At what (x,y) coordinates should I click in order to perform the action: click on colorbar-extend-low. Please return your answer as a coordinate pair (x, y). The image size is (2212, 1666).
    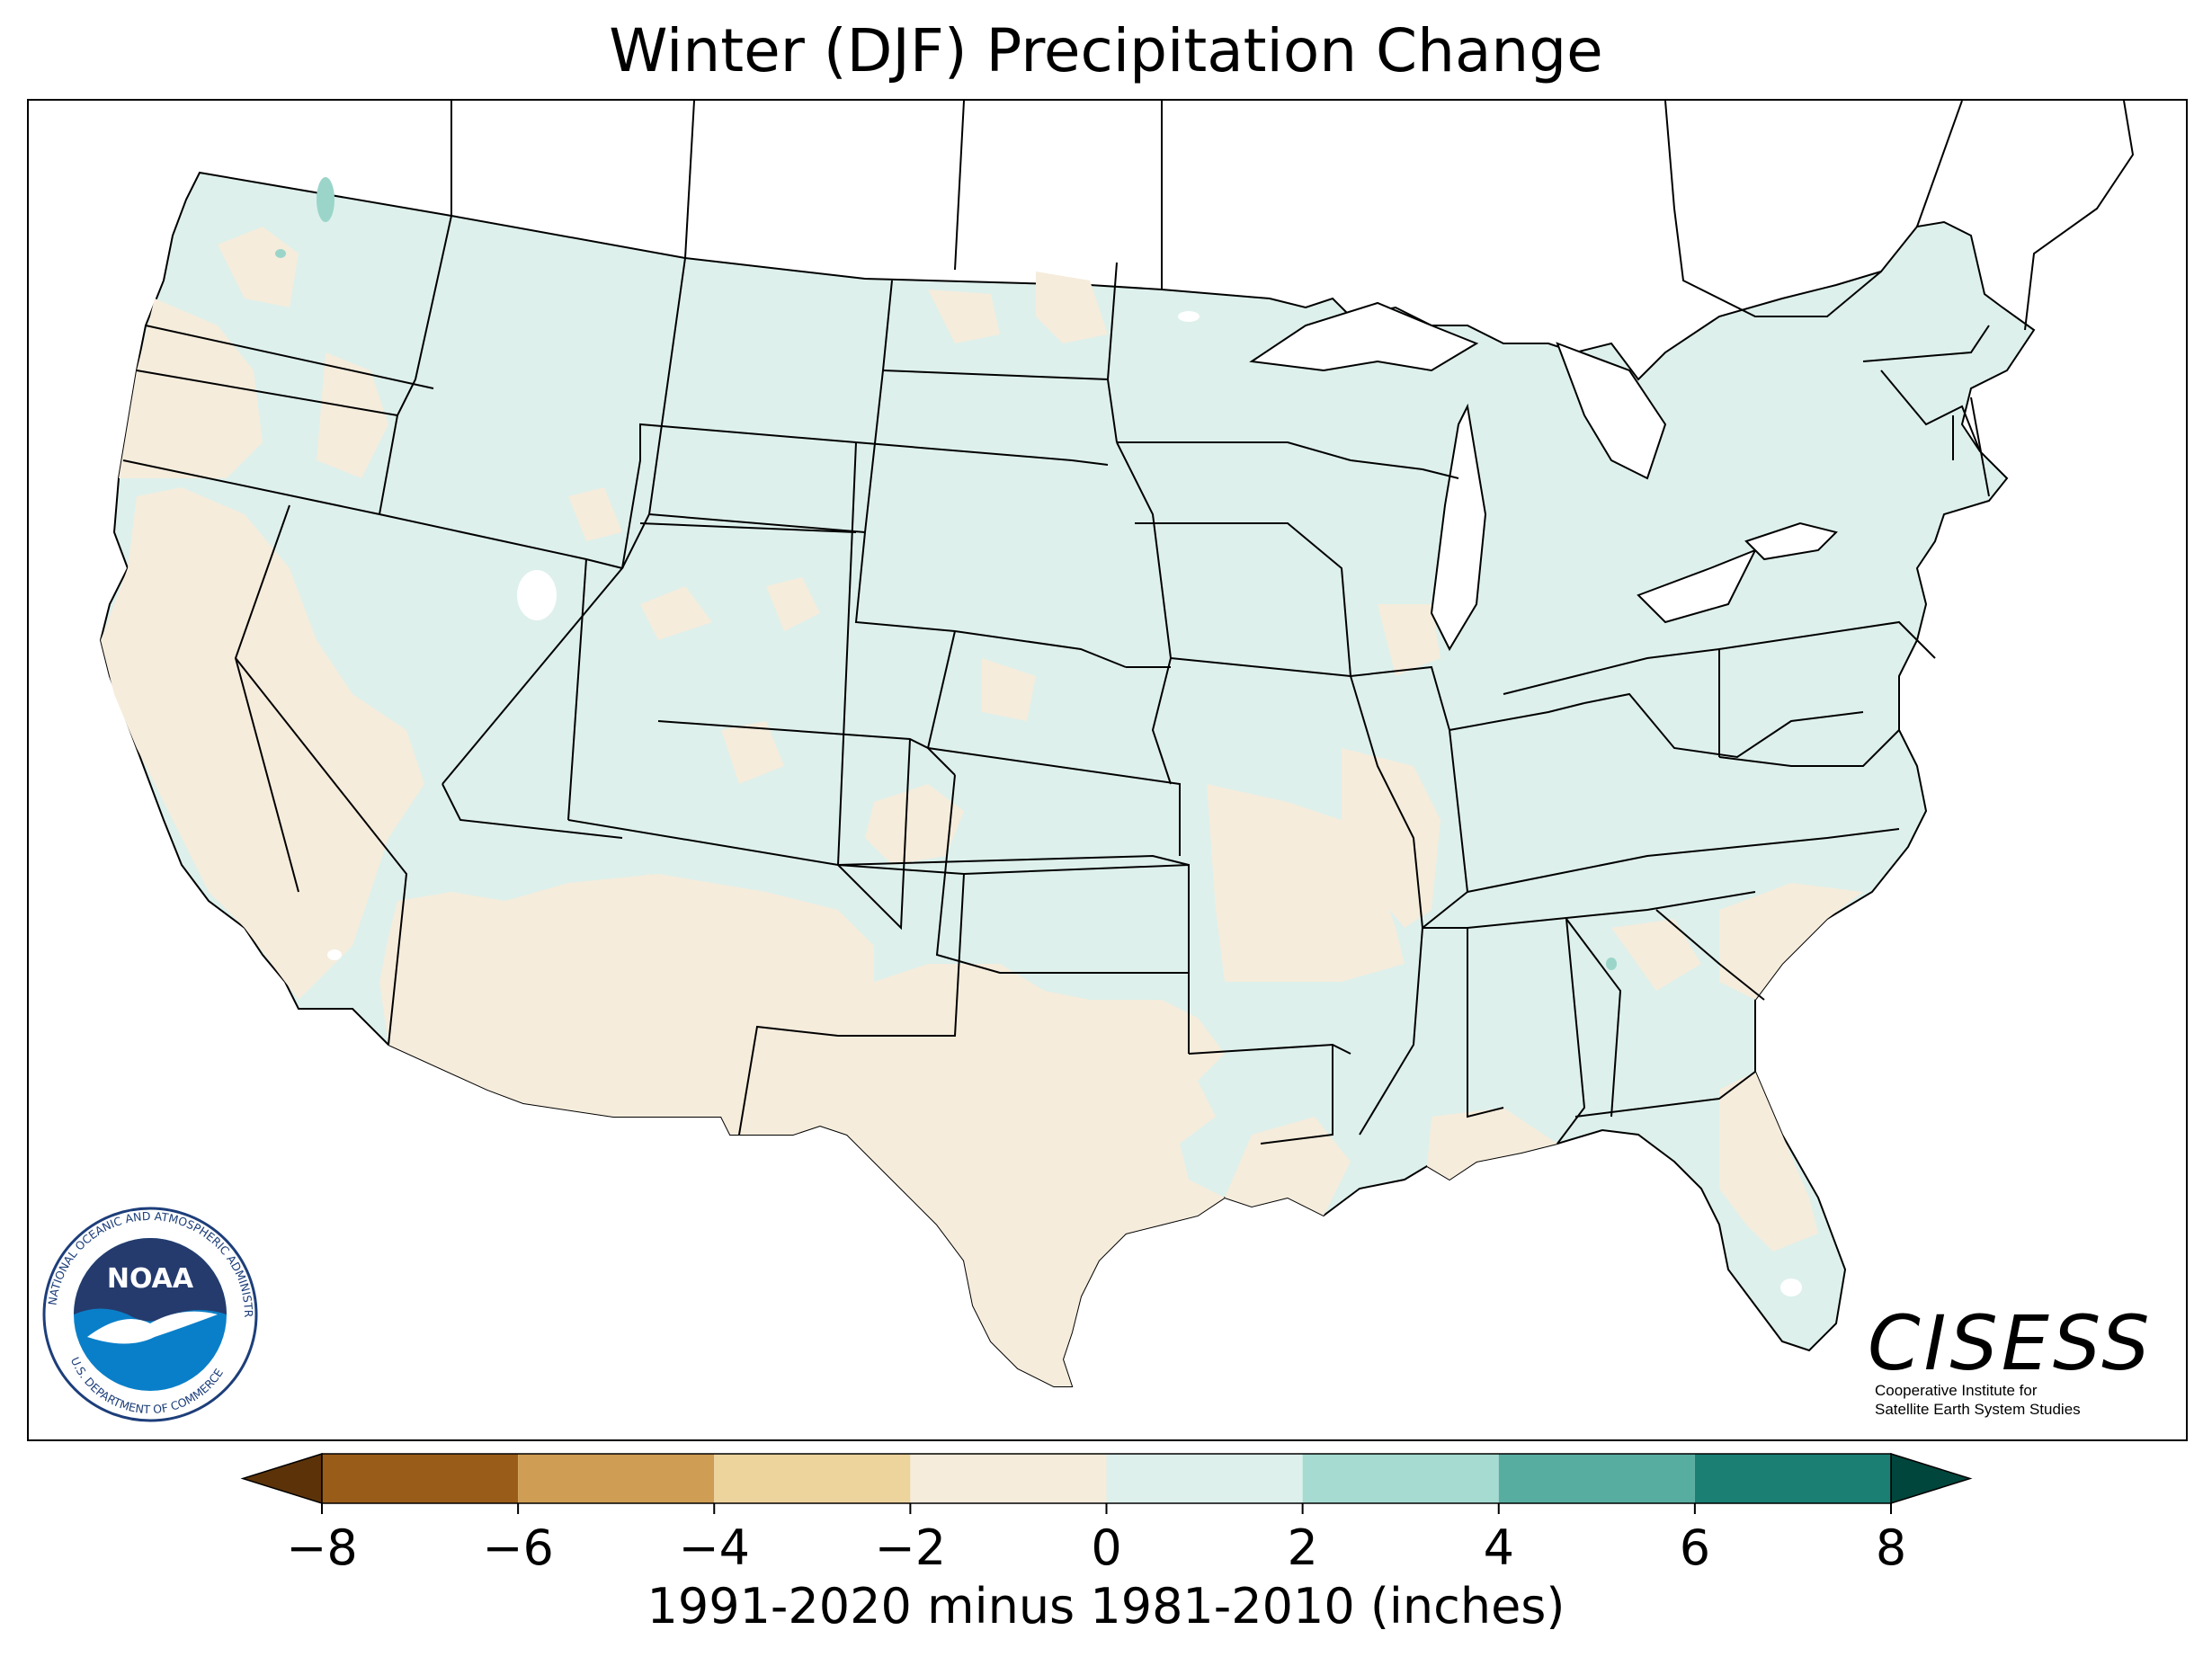
    Looking at the image, I should click on (281, 1478).